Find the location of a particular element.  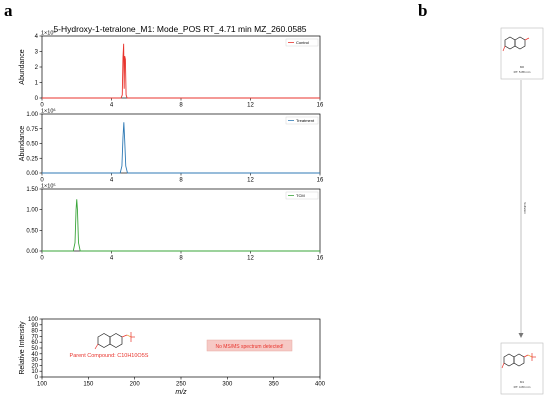

x-tick-label: 250 is located at coordinates (181, 385).